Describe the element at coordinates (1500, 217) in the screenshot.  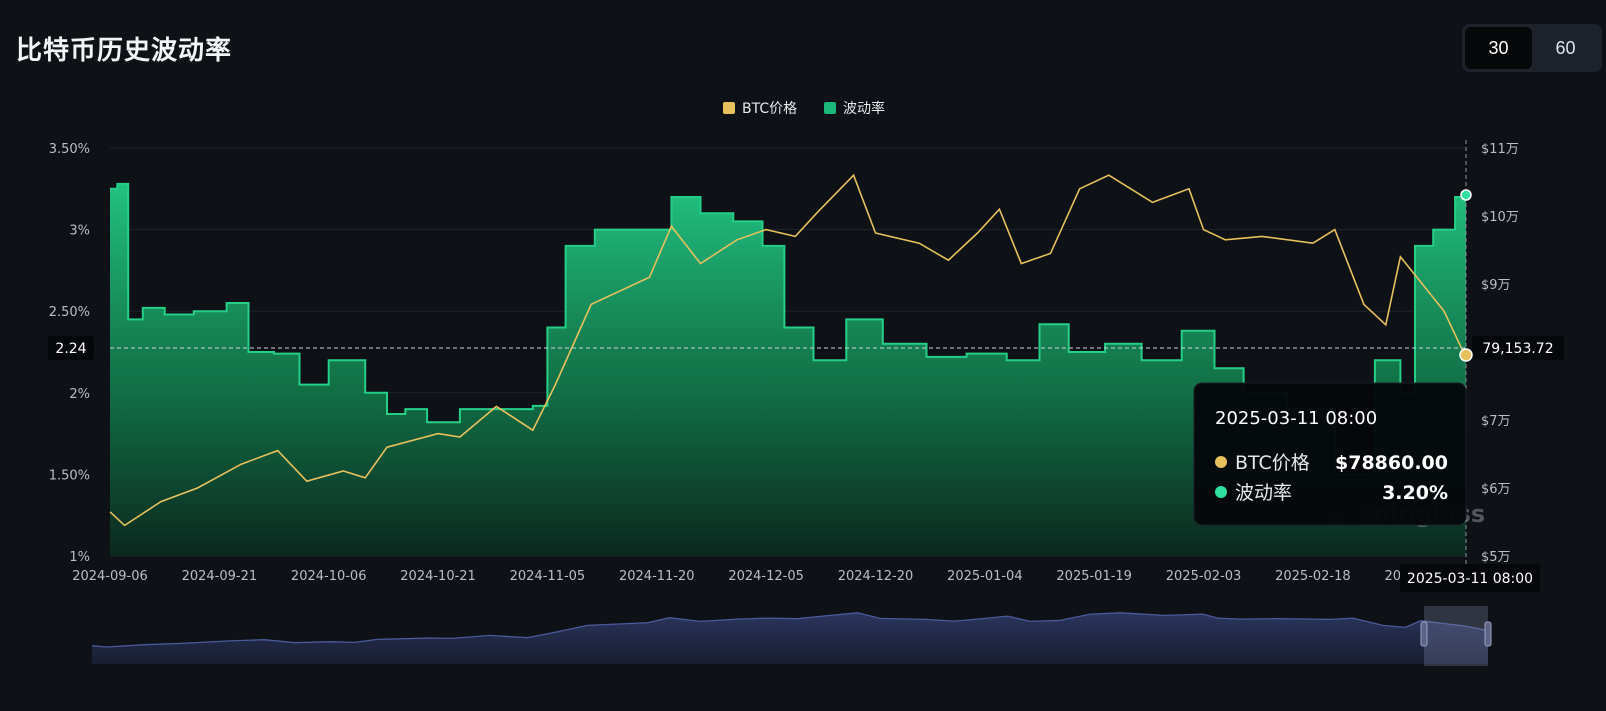
I see `y-right-tick-label: $10万` at that location.